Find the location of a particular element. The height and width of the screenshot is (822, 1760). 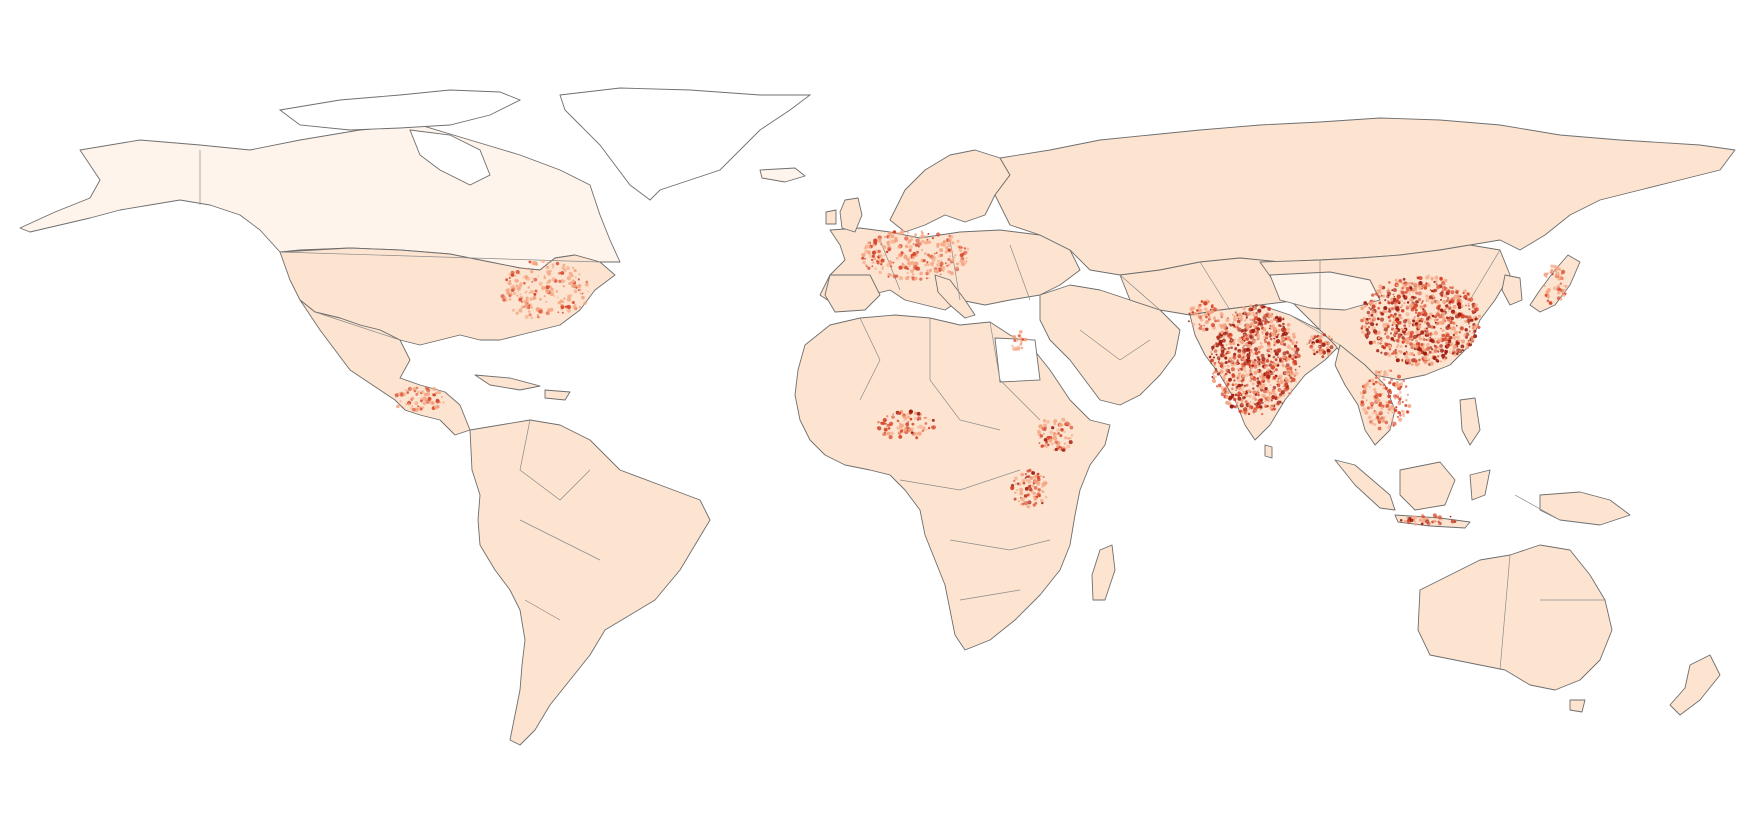

land-sulawesi is located at coordinates (1480, 485).